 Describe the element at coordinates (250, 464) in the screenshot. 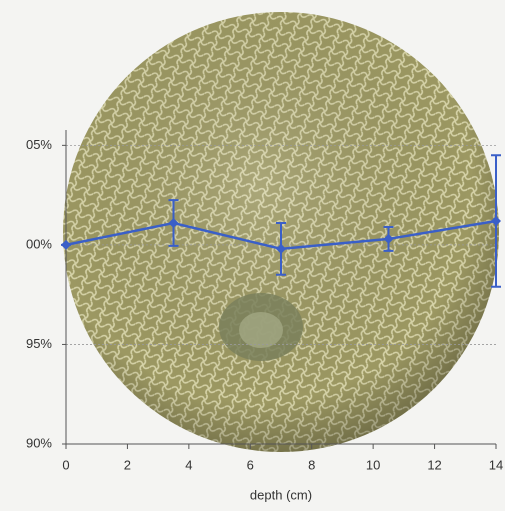

I see `x-tick-label: 6` at that location.